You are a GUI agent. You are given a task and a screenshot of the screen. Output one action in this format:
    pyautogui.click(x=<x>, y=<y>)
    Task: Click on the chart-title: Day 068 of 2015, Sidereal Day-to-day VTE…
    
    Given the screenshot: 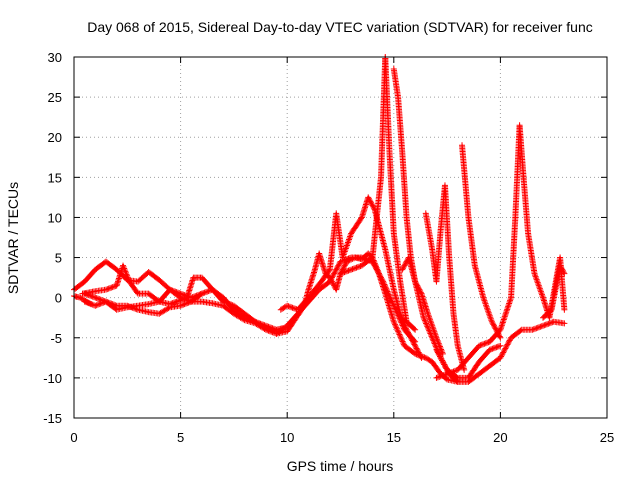 What is the action you would take?
    pyautogui.click(x=340, y=27)
    